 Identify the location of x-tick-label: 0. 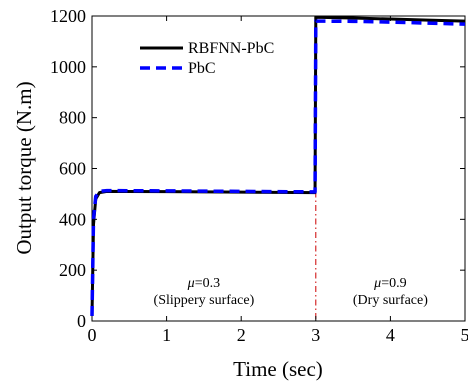
(92, 335).